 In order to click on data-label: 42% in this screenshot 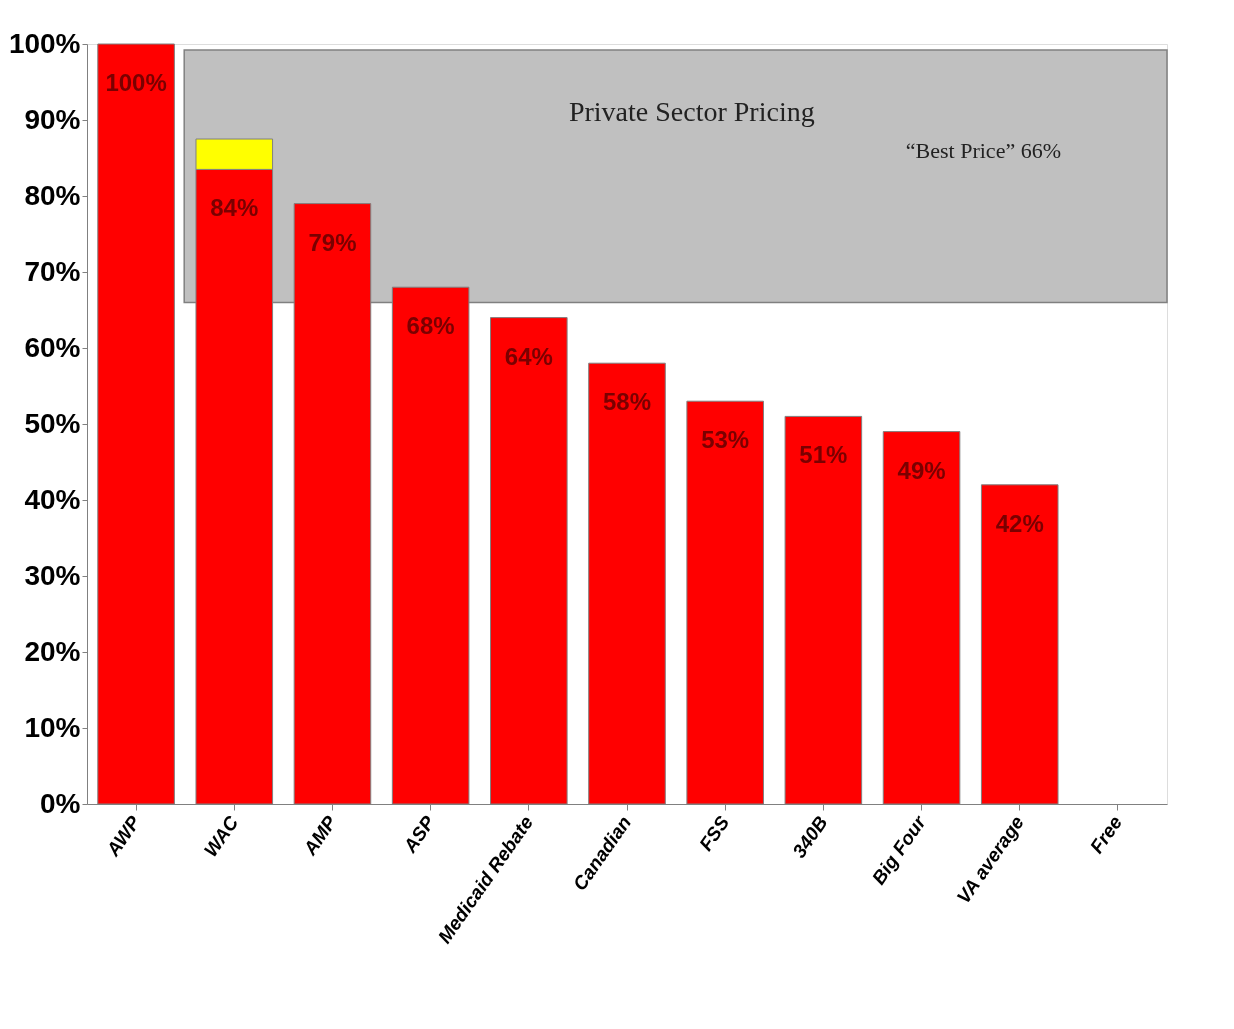, I will do `click(1019, 523)`.